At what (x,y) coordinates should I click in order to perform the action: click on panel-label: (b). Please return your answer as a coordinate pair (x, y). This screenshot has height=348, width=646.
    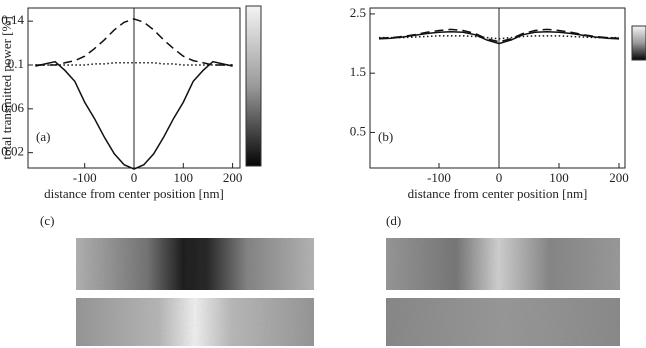
    Looking at the image, I should click on (385, 136).